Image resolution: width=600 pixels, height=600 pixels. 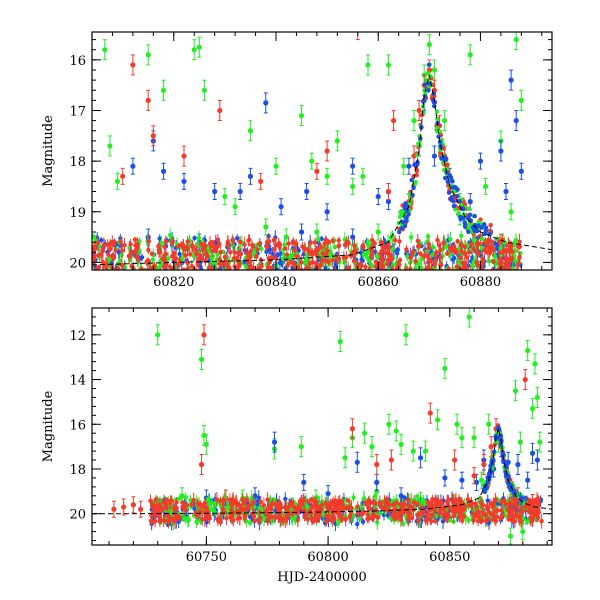 What do you see at coordinates (77, 162) in the screenshot?
I see `y-tick-label: 18` at bounding box center [77, 162].